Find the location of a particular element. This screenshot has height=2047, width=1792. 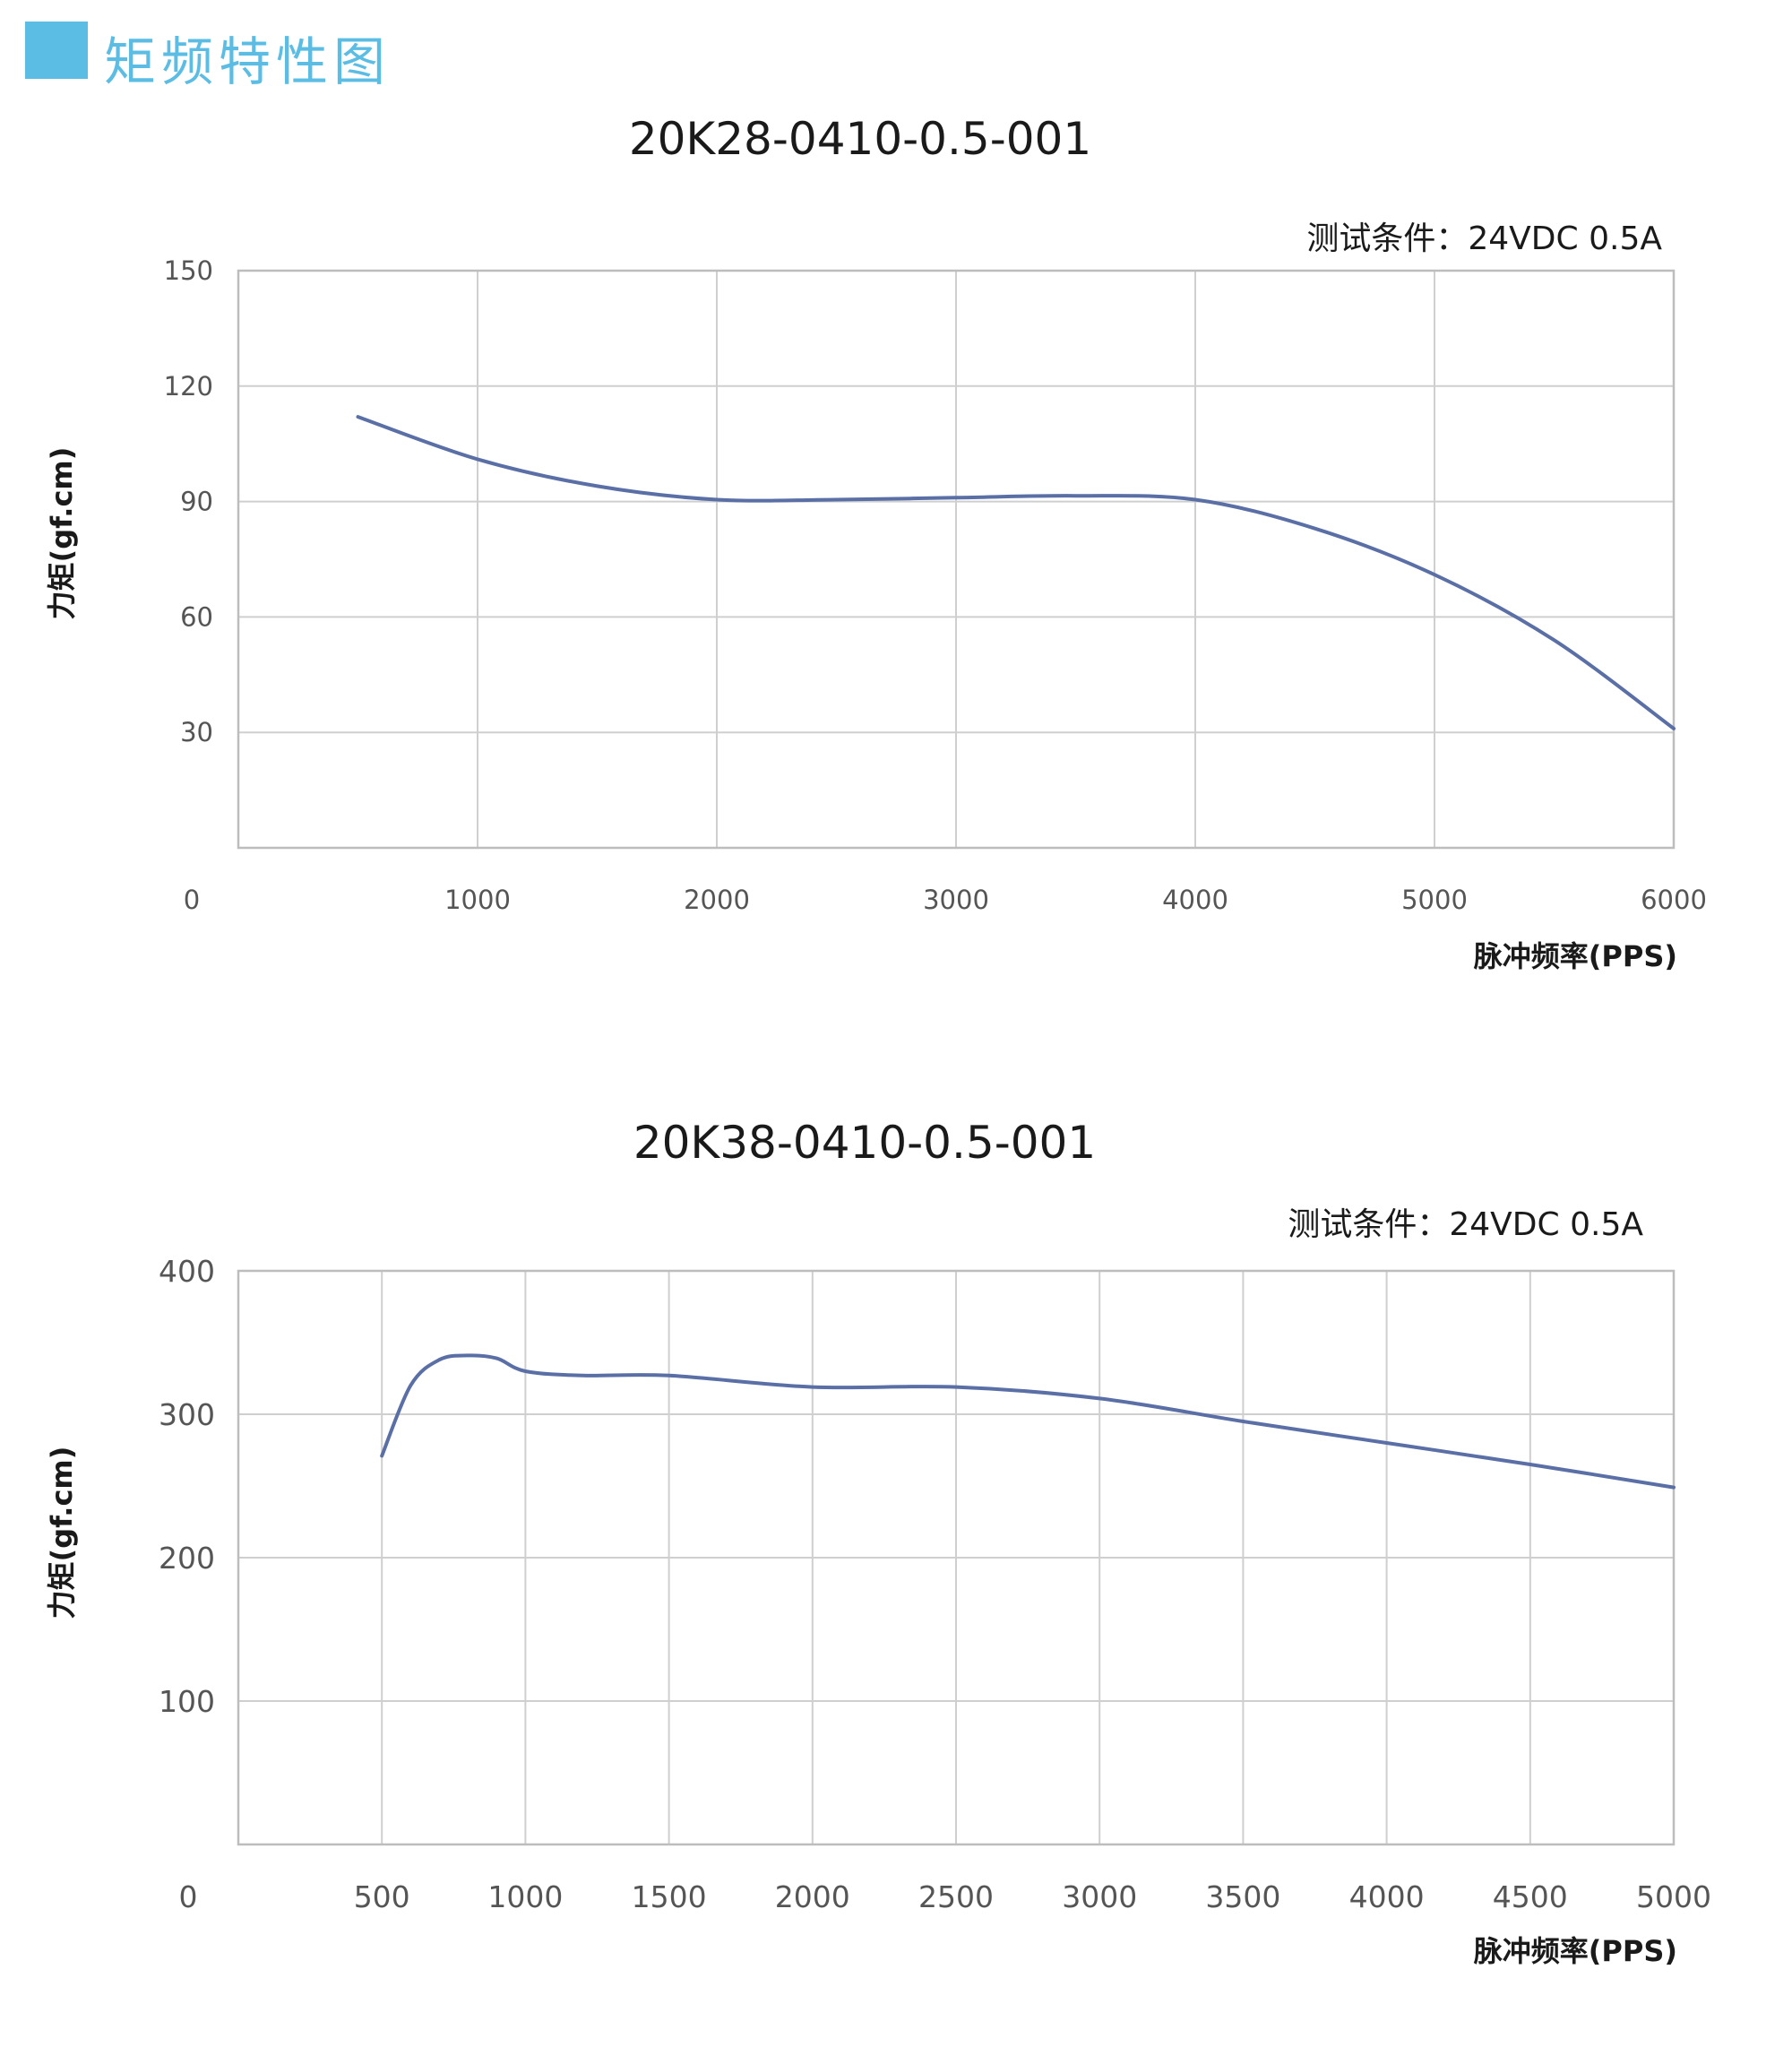

x-tick-label: 3500 is located at coordinates (1242, 1897).